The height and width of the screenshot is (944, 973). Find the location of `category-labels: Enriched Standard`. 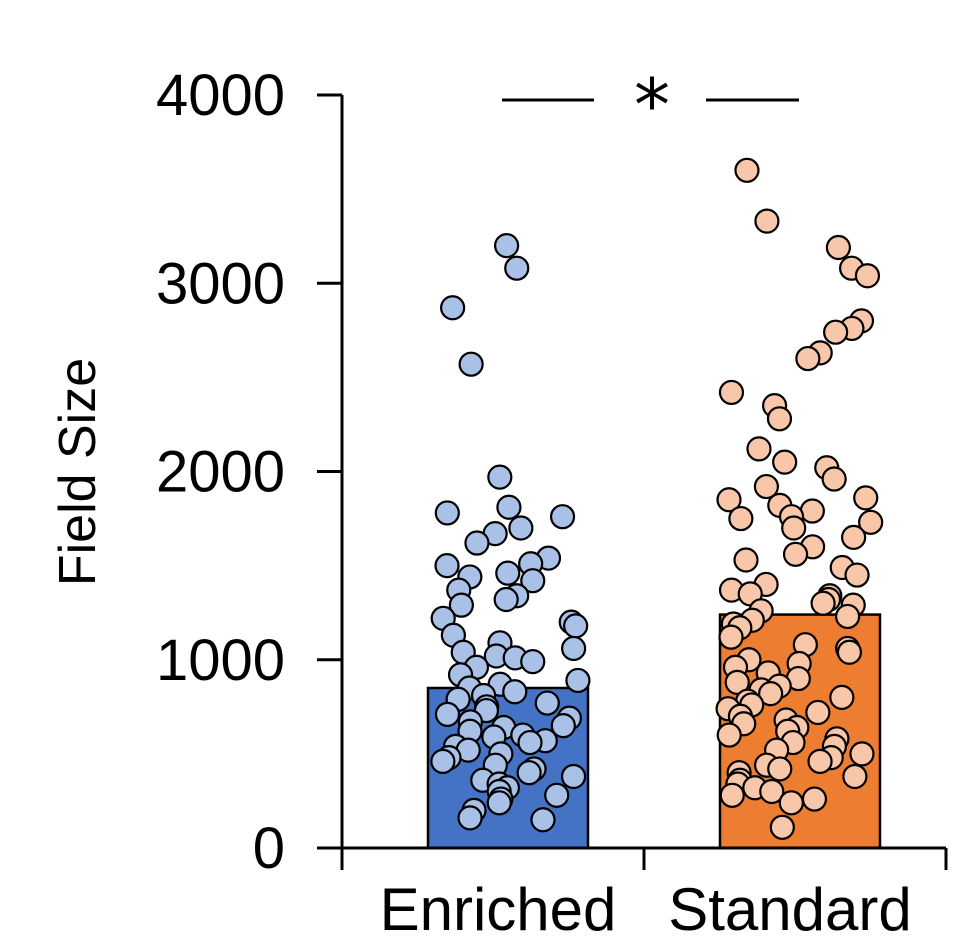

category-labels: Enriched Standard is located at coordinates (646, 909).